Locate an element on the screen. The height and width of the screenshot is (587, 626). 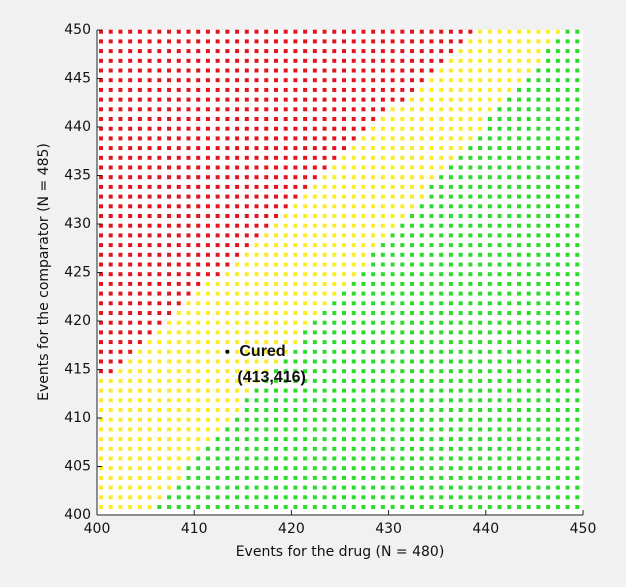
y-tick-label: 405 is located at coordinates (77, 467).